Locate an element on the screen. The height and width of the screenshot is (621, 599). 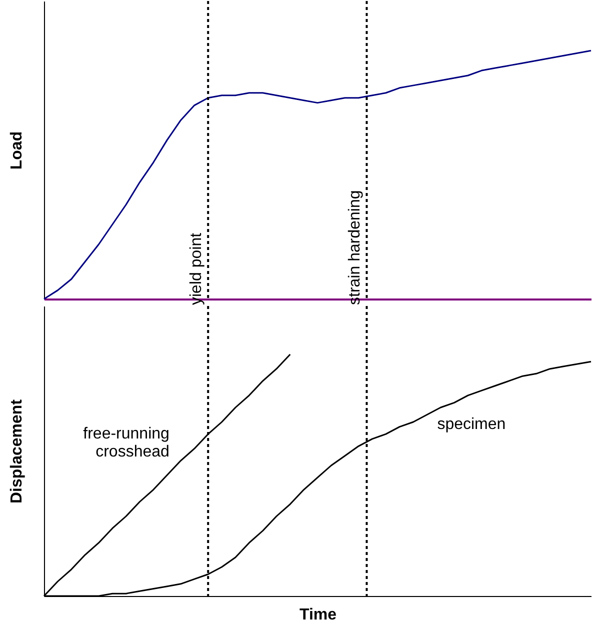
y-axis-title: Load is located at coordinates (17, 150).